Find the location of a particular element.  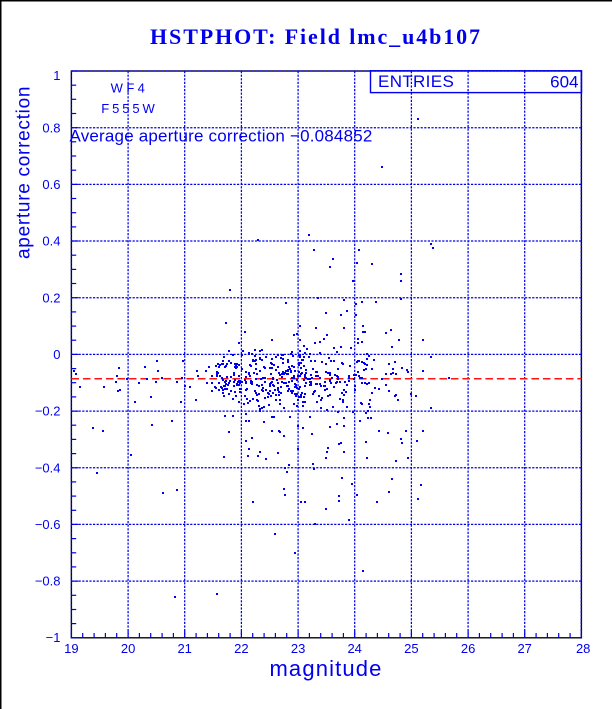

svg-text: 604 is located at coordinates (564, 81).